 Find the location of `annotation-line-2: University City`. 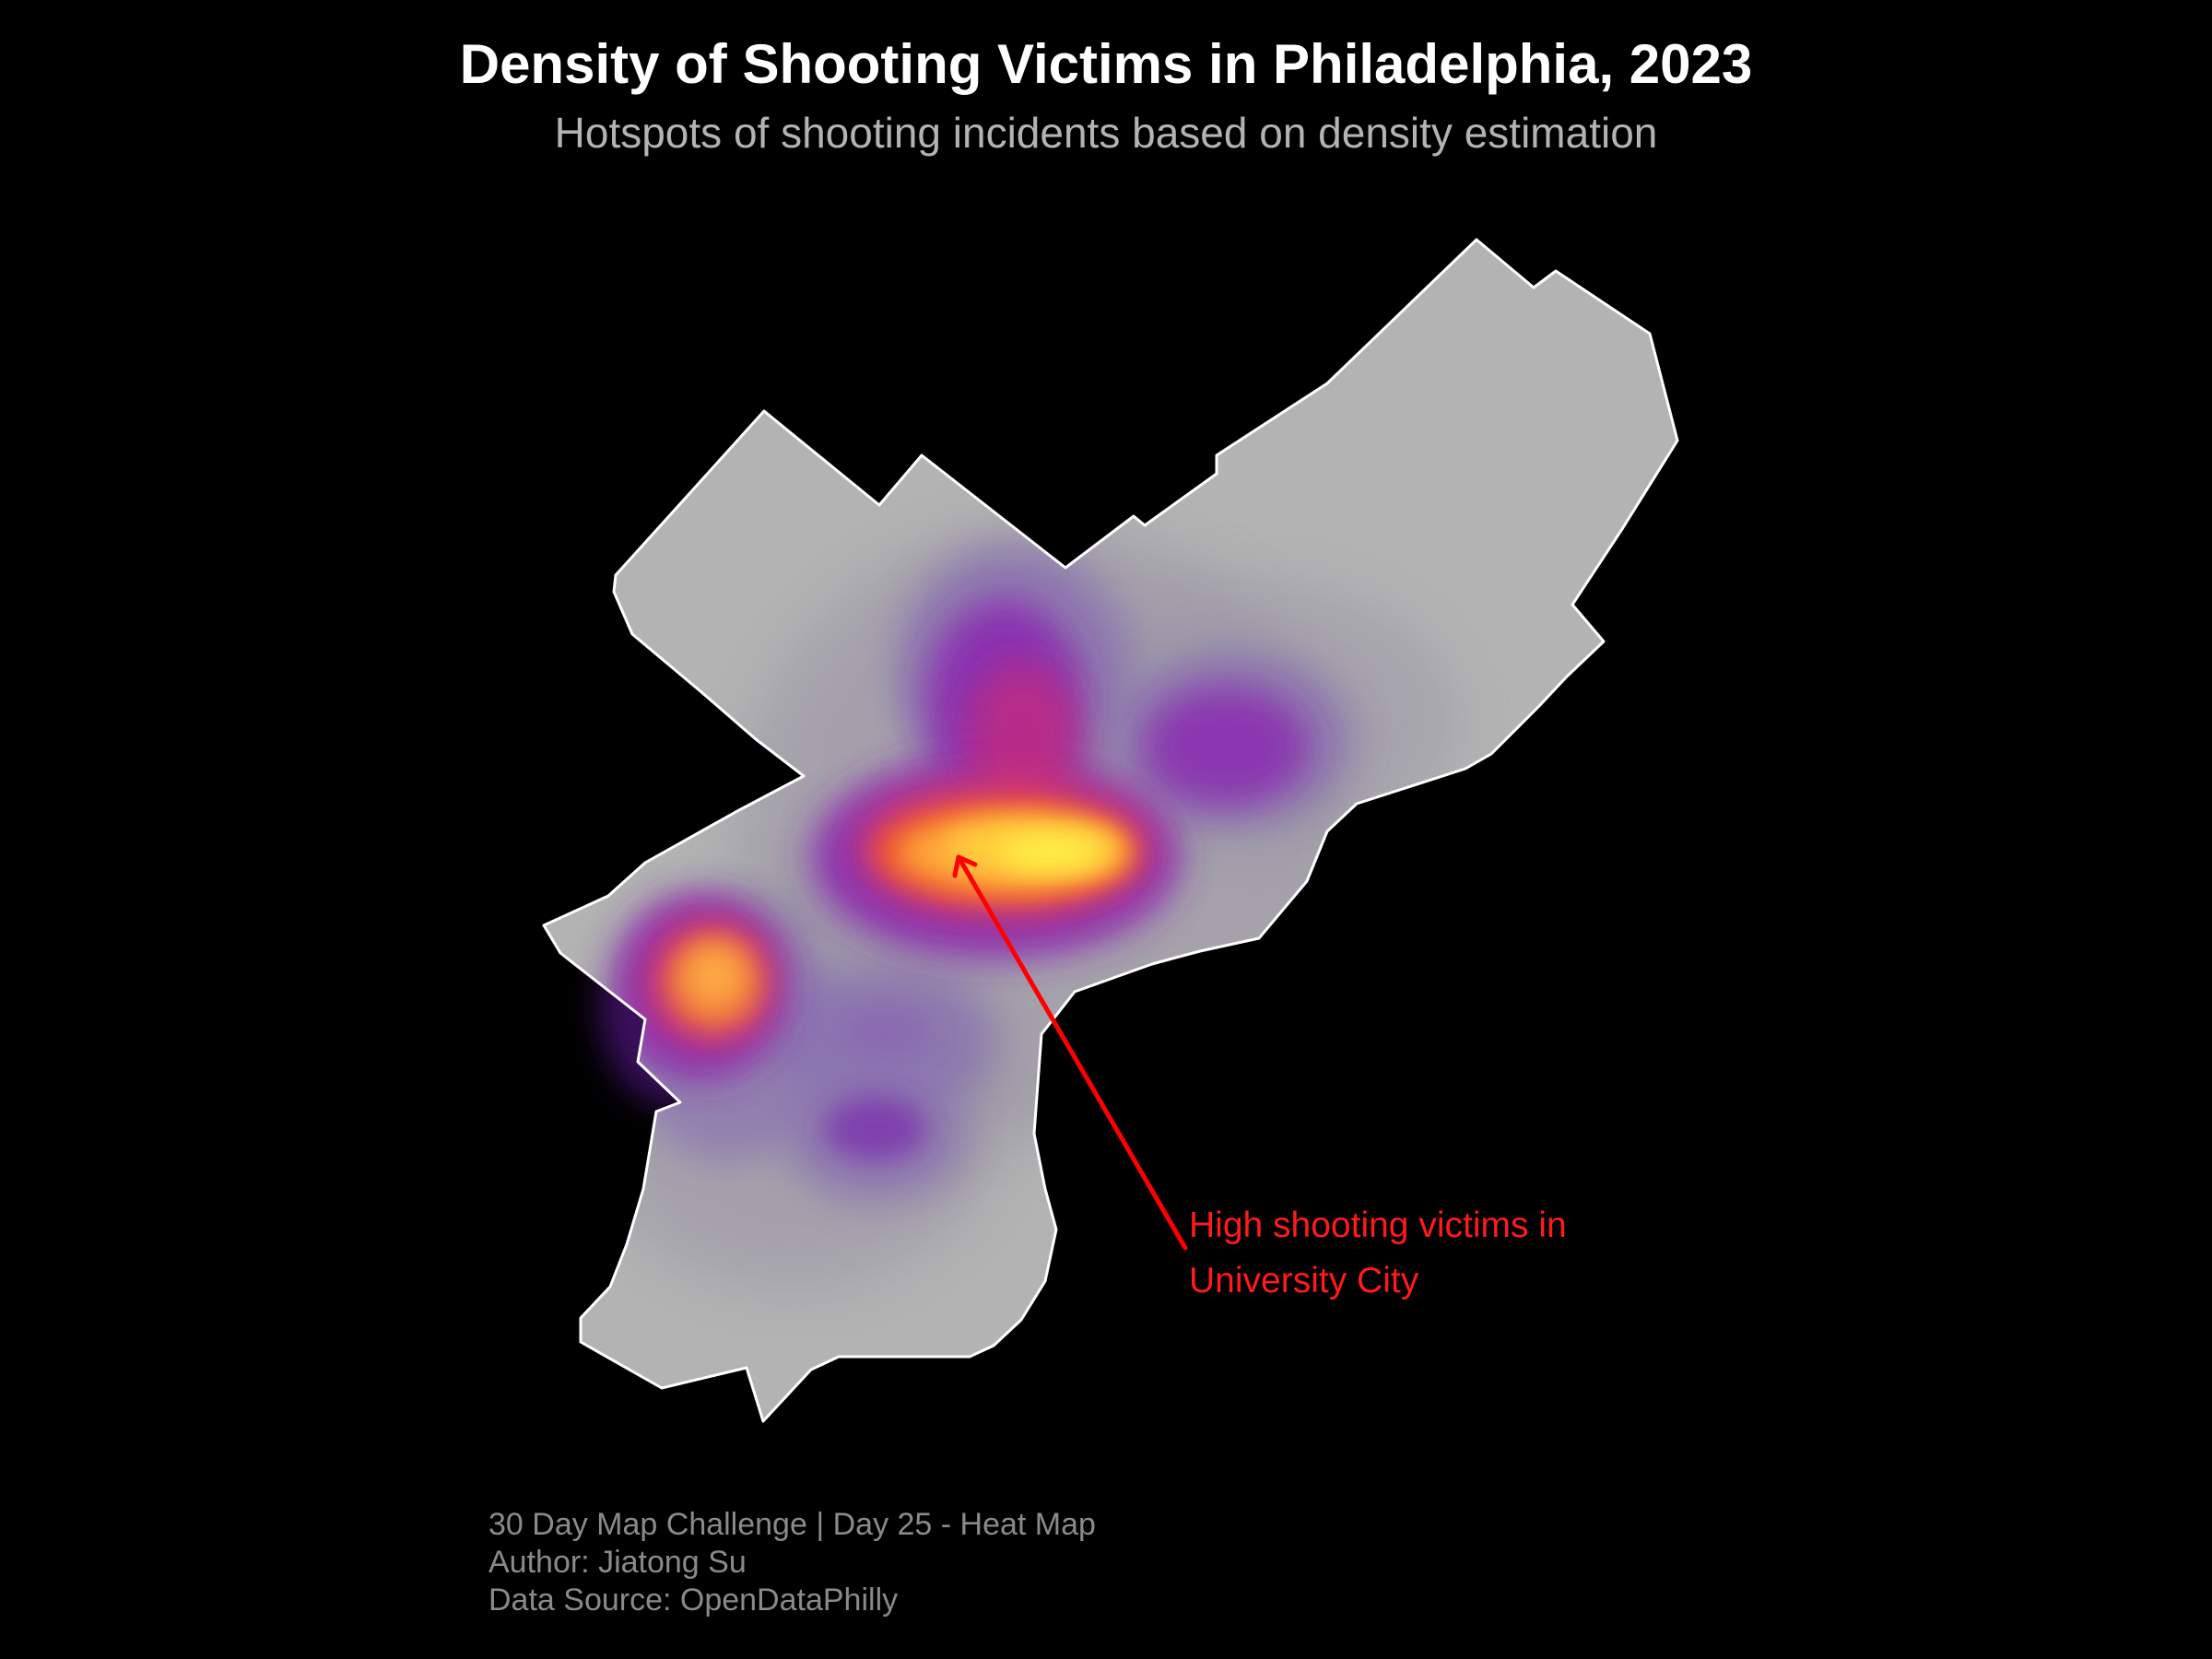

annotation-line-2: University City is located at coordinates (1304, 1280).